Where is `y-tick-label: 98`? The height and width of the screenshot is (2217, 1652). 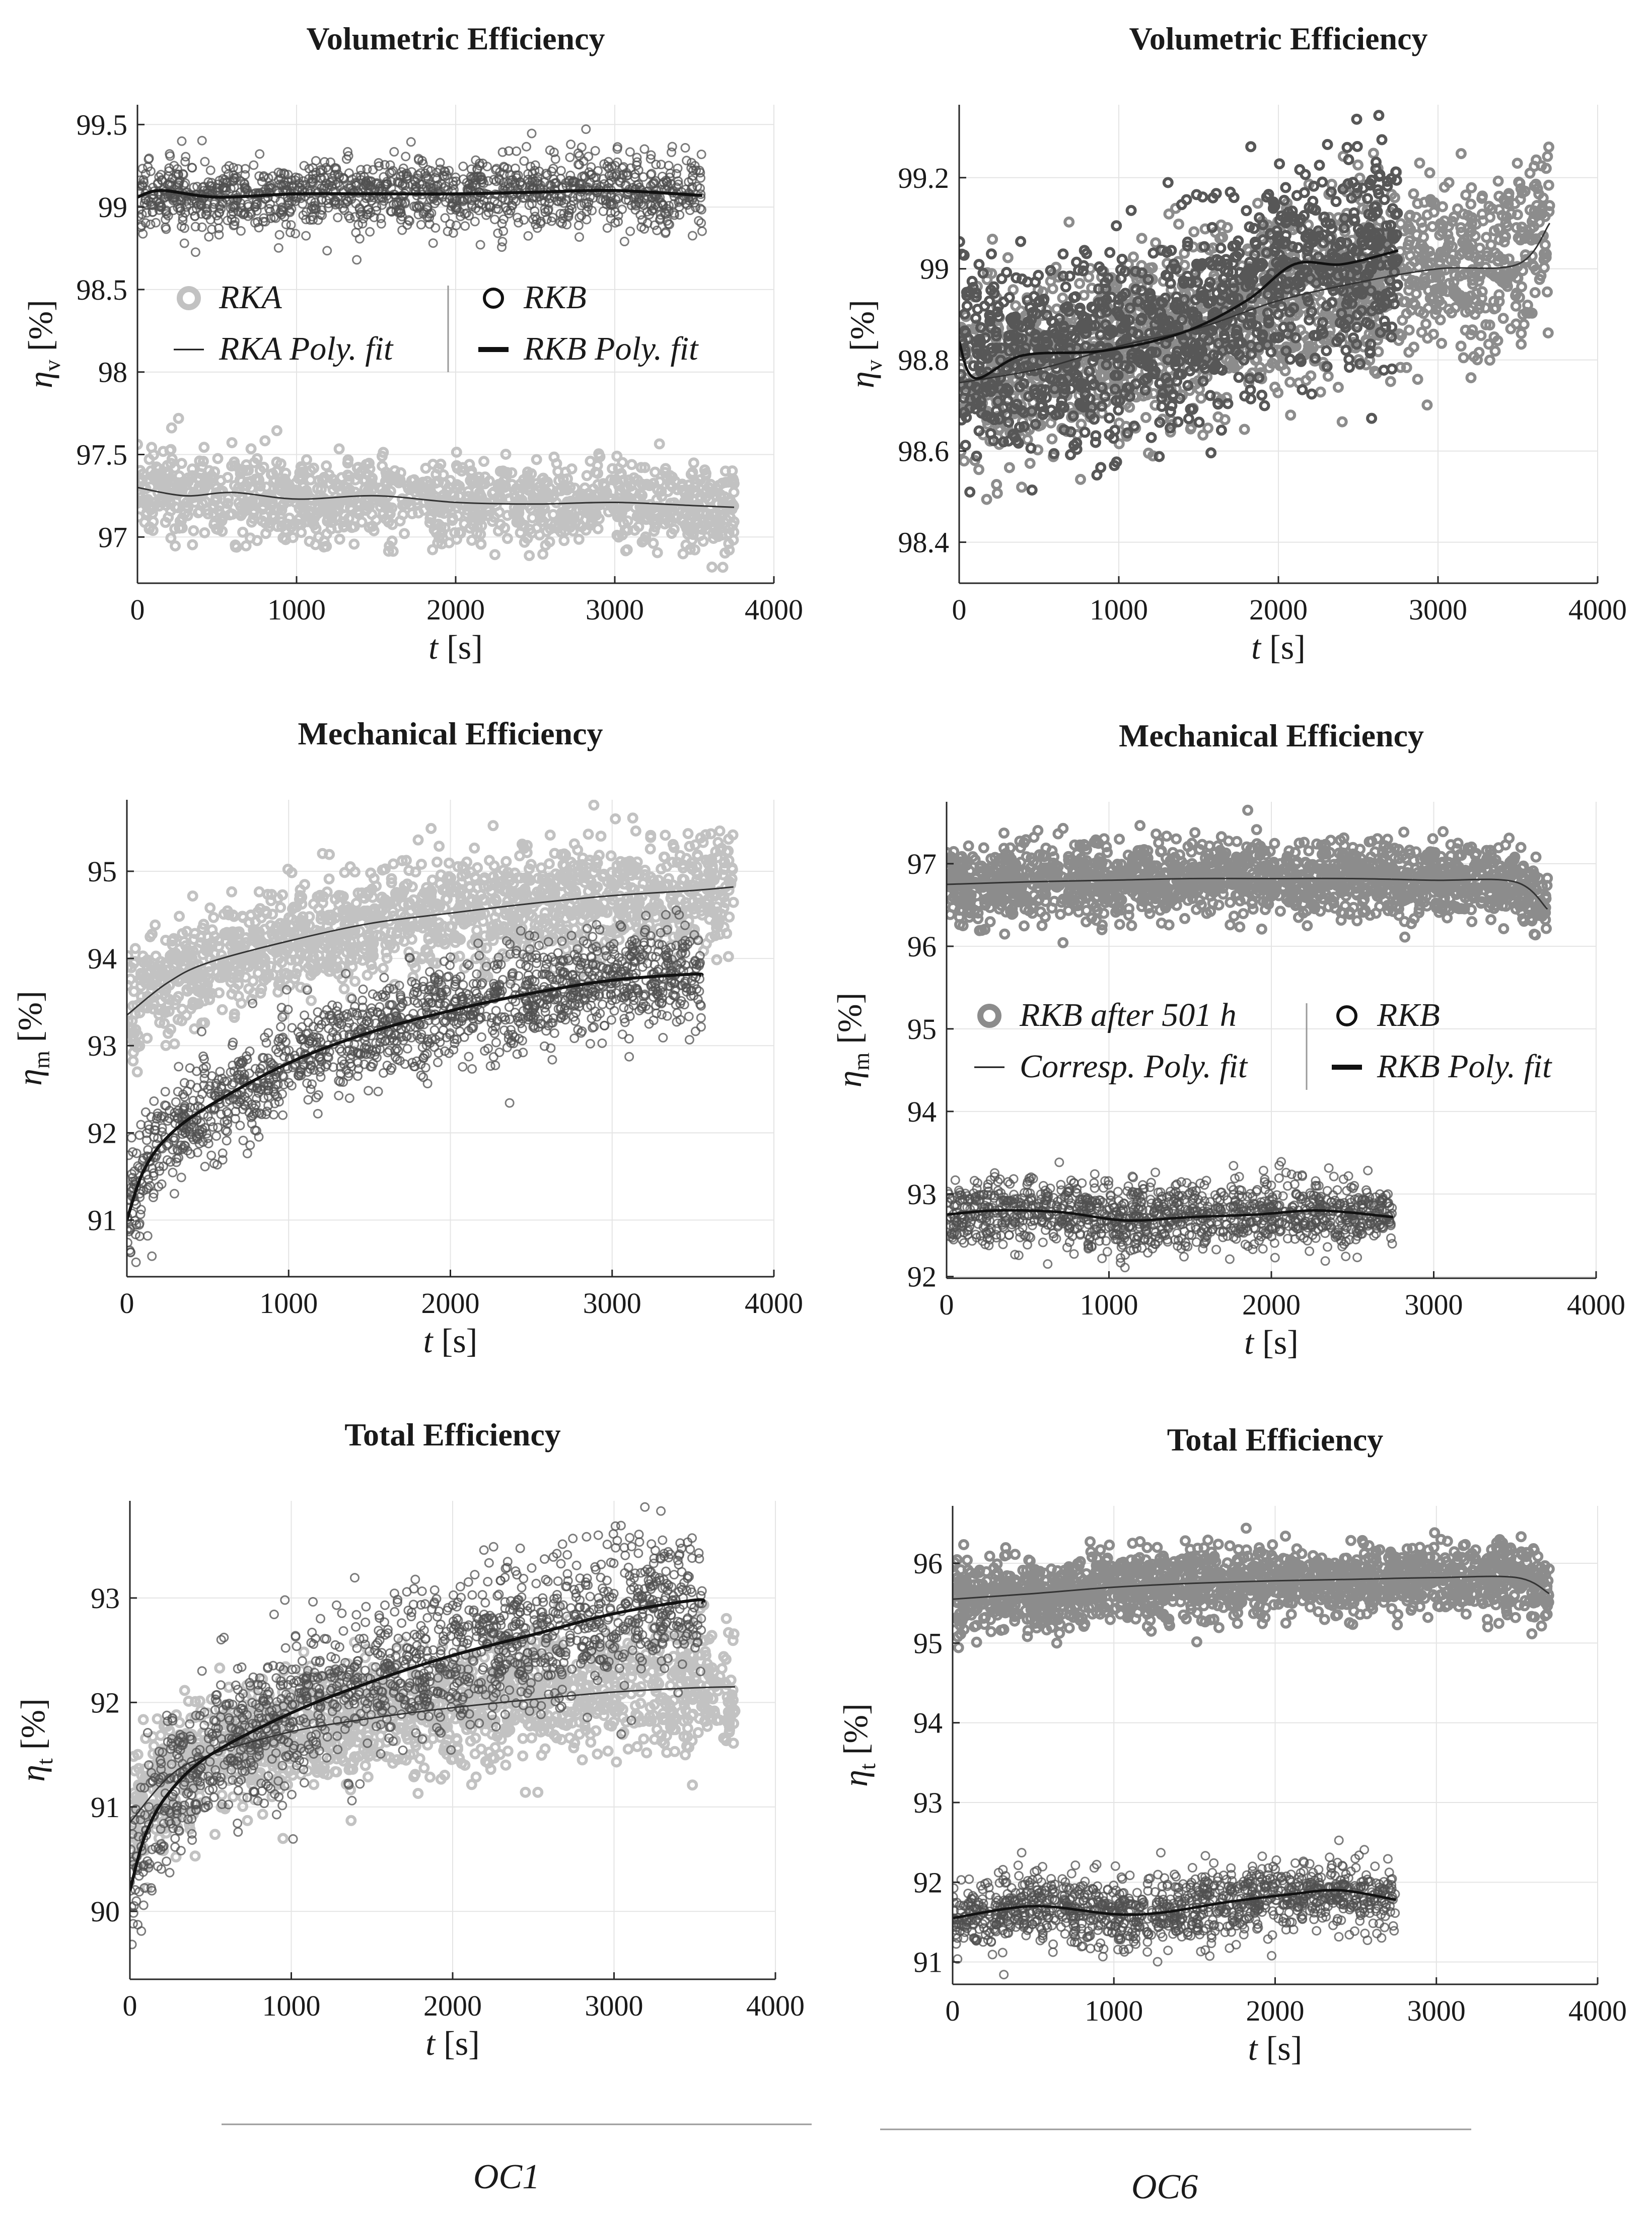
y-tick-label: 98 is located at coordinates (112, 372).